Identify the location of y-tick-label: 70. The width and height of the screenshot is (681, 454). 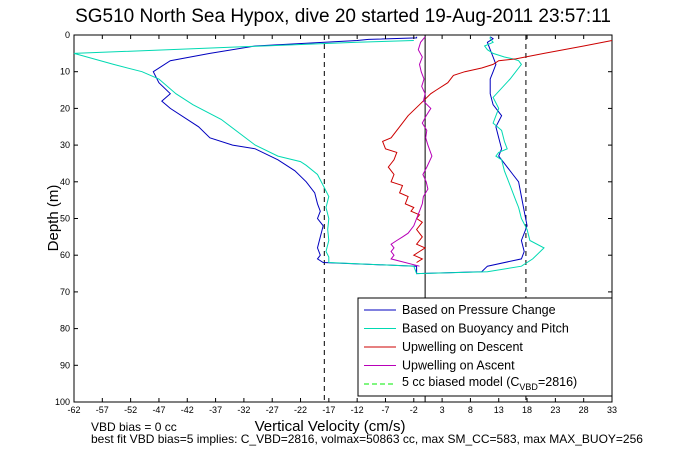
(65, 292).